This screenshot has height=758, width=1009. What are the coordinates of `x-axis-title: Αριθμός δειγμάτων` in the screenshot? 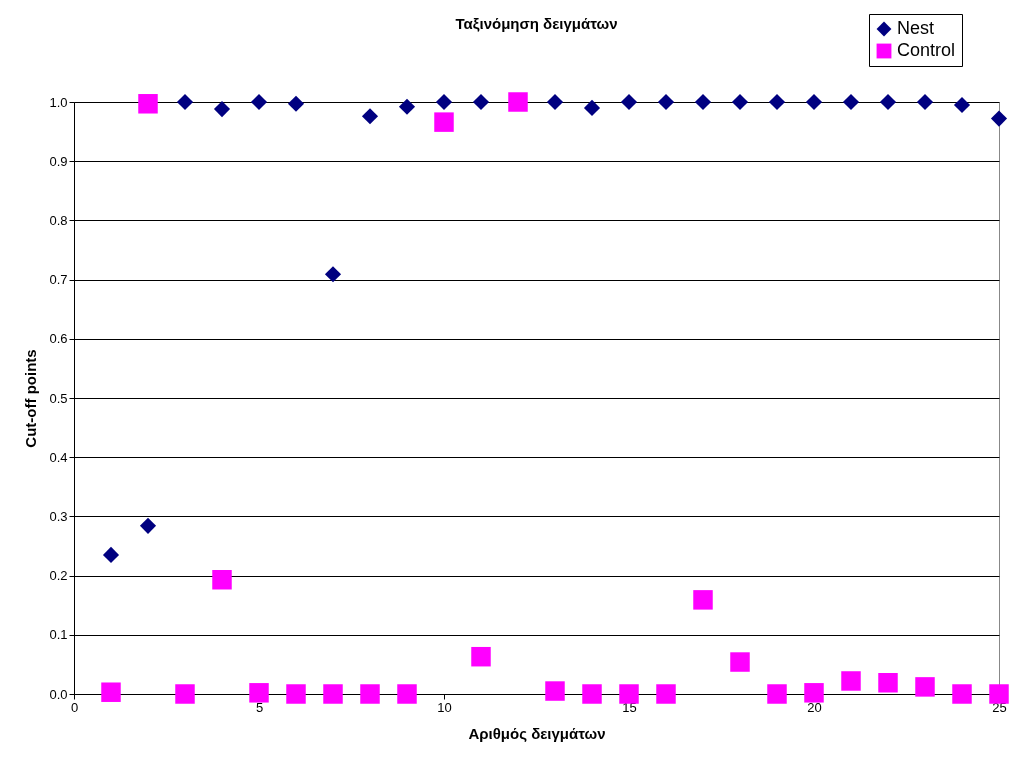 It's located at (537, 733).